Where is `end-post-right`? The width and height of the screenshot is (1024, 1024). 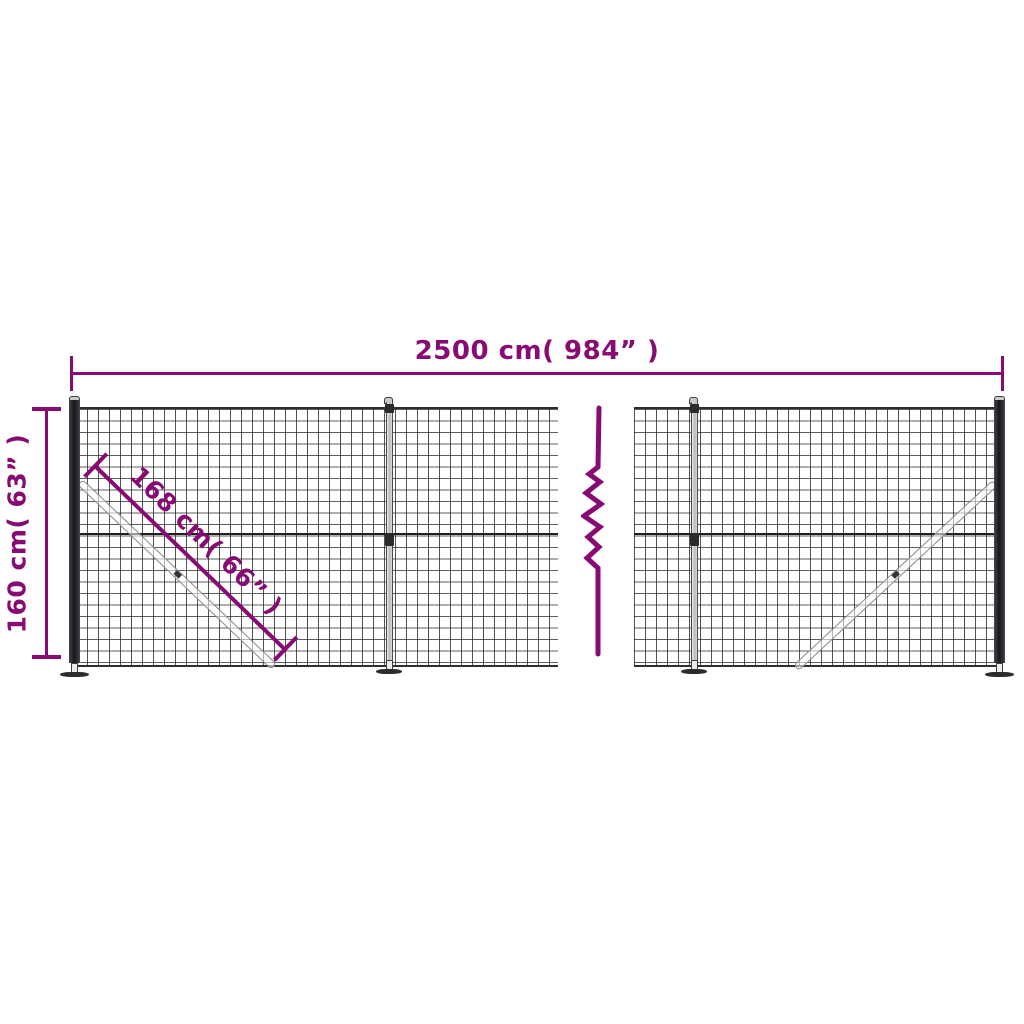 end-post-right is located at coordinates (999, 531).